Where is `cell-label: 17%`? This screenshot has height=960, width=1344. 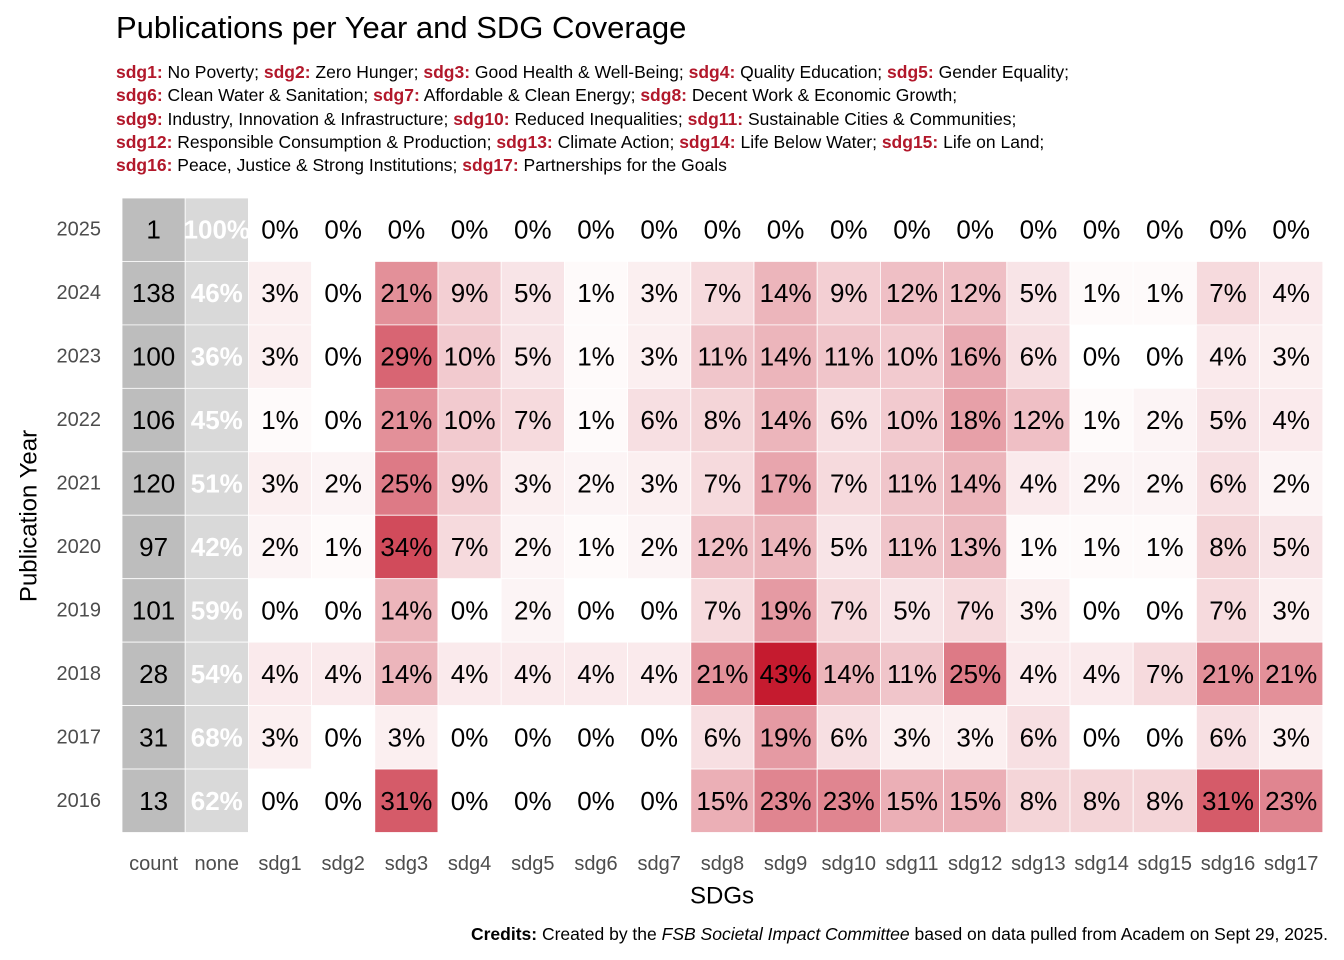 cell-label: 17% is located at coordinates (786, 484).